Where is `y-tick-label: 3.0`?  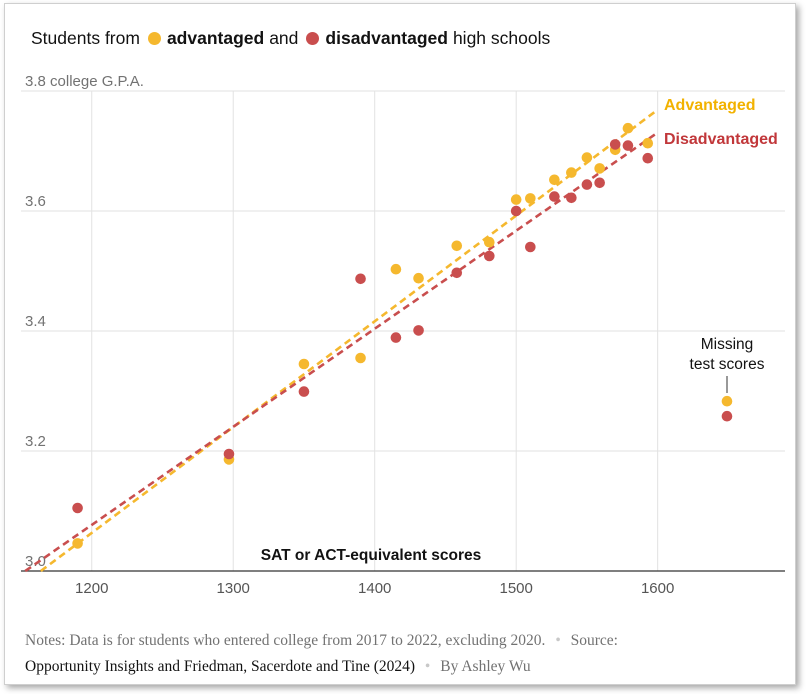
y-tick-label: 3.0 is located at coordinates (35, 561).